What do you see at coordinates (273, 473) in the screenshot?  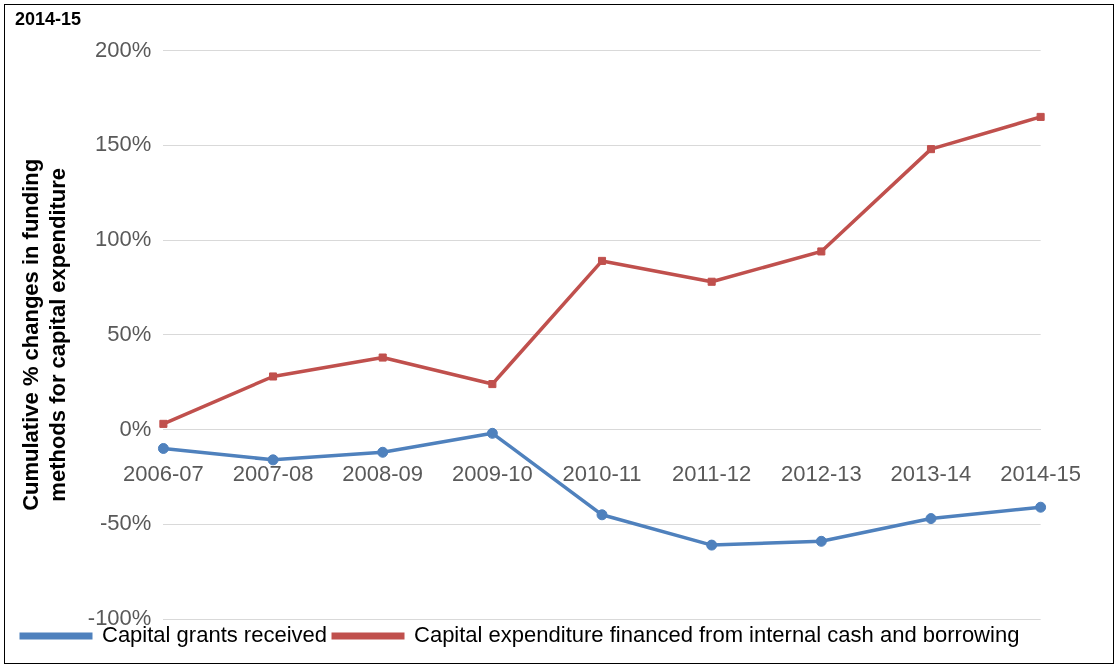 I see `x-tick-label: 2007-08` at bounding box center [273, 473].